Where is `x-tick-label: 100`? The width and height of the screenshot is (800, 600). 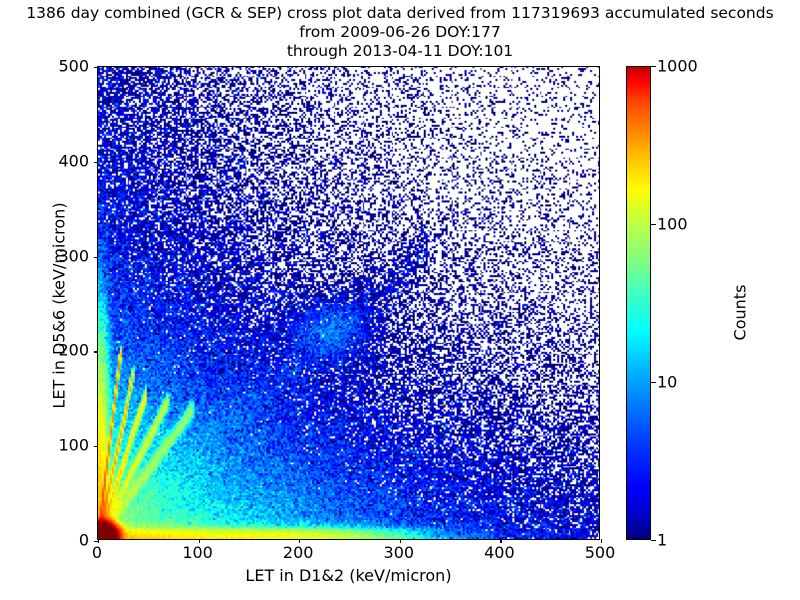 x-tick-label: 100 is located at coordinates (197, 552).